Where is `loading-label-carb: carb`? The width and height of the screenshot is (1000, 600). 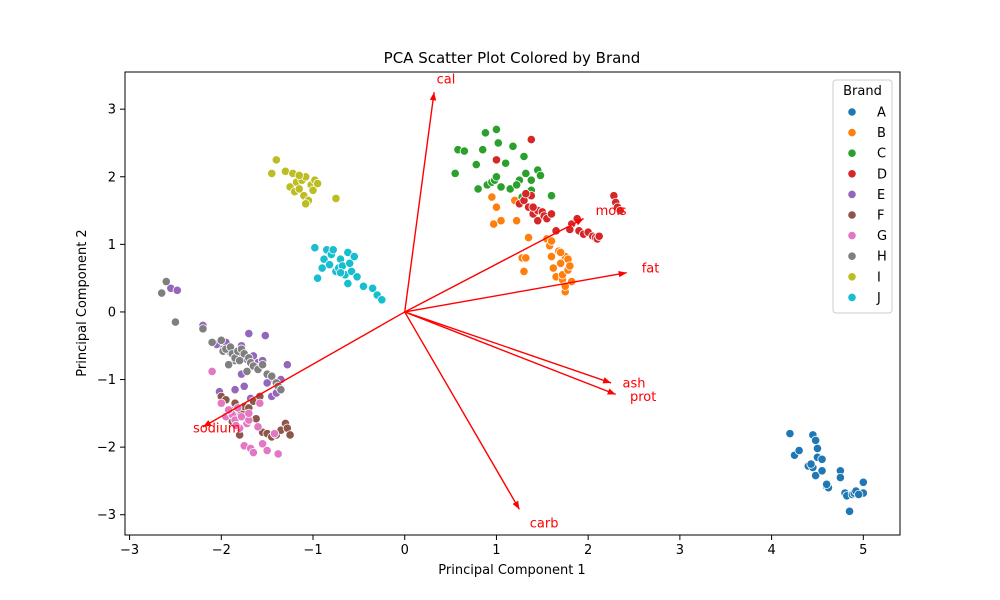 loading-label-carb: carb is located at coordinates (544, 523).